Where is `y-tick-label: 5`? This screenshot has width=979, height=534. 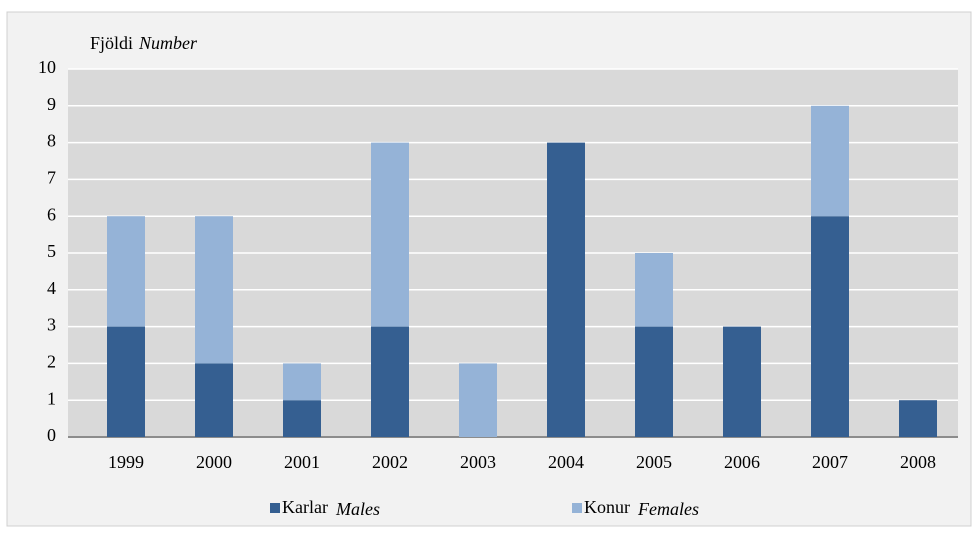 y-tick-label: 5 is located at coordinates (51, 251).